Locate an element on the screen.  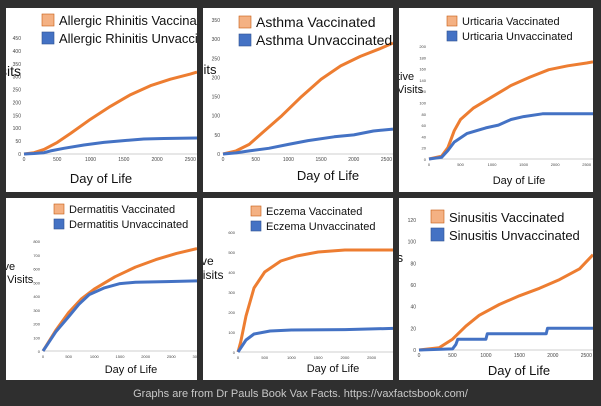
y-tick-label: 40 is located at coordinates (413, 308).